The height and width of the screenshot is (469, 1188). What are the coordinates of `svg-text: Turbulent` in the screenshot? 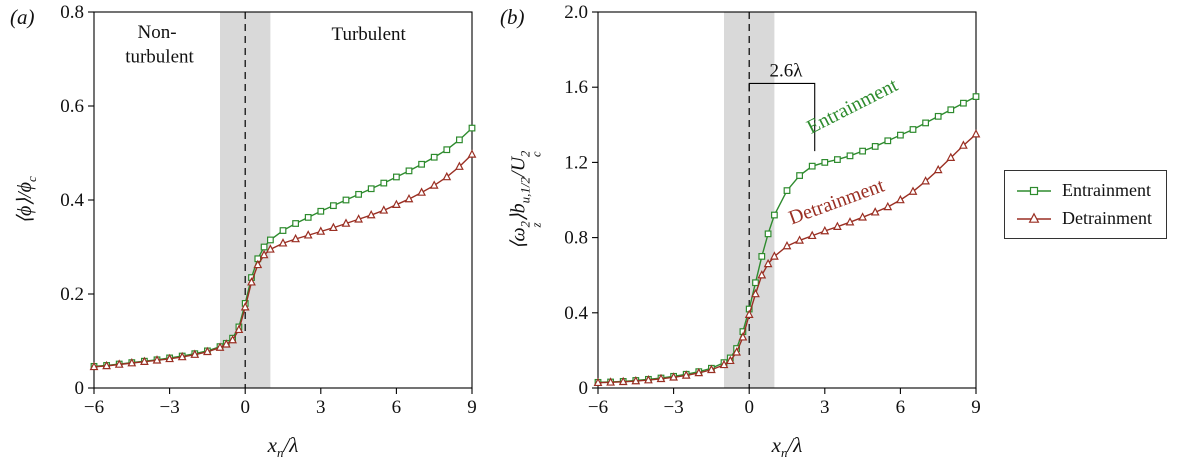 It's located at (369, 34).